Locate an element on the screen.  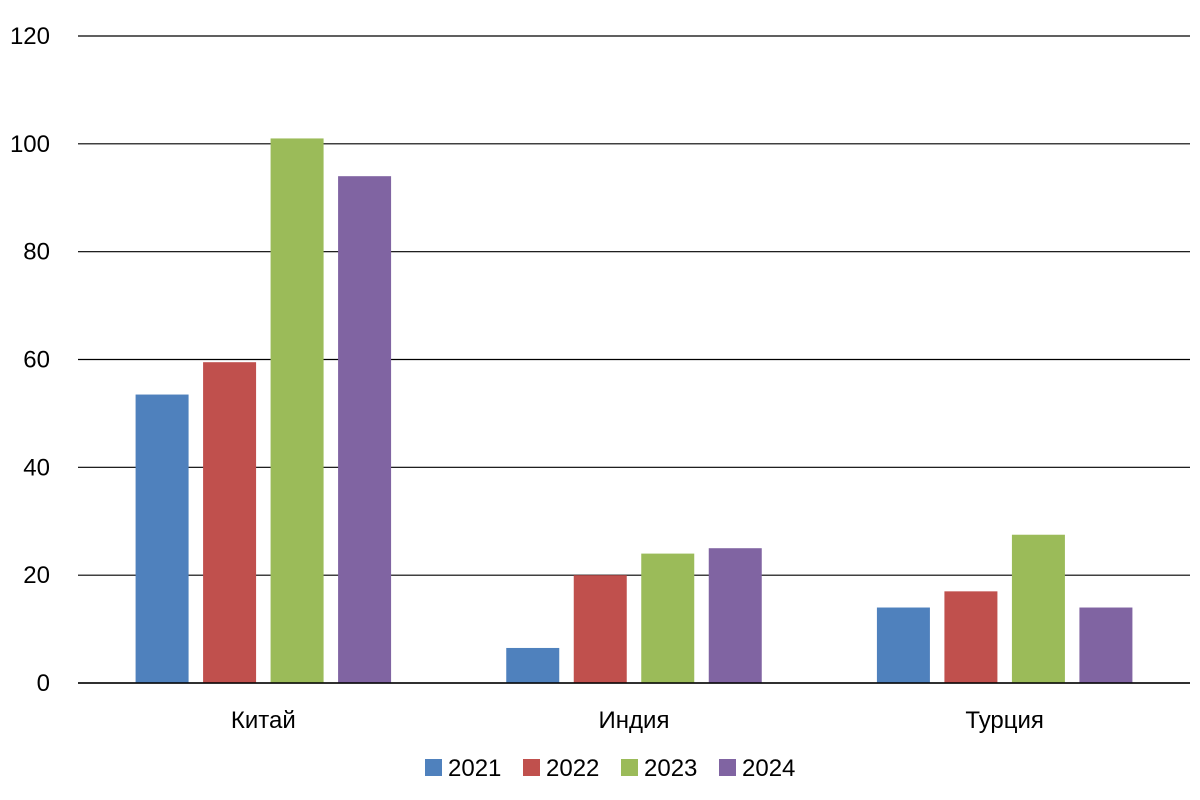
bar-Турция-2021 is located at coordinates (903, 645).